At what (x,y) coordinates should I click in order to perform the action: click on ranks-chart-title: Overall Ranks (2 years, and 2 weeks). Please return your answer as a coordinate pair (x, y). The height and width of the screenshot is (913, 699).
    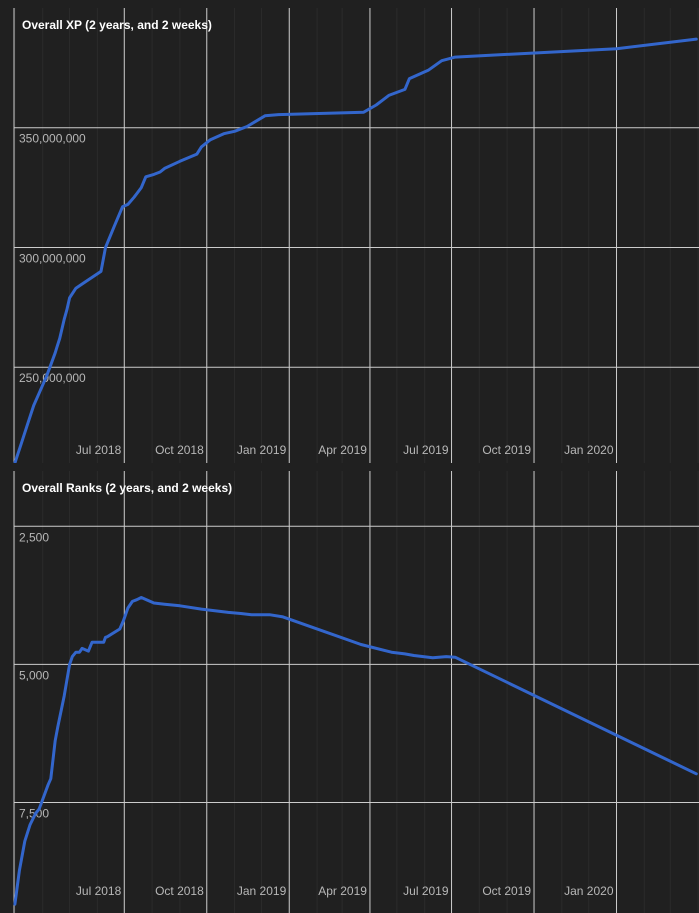
    Looking at the image, I should click on (127, 488).